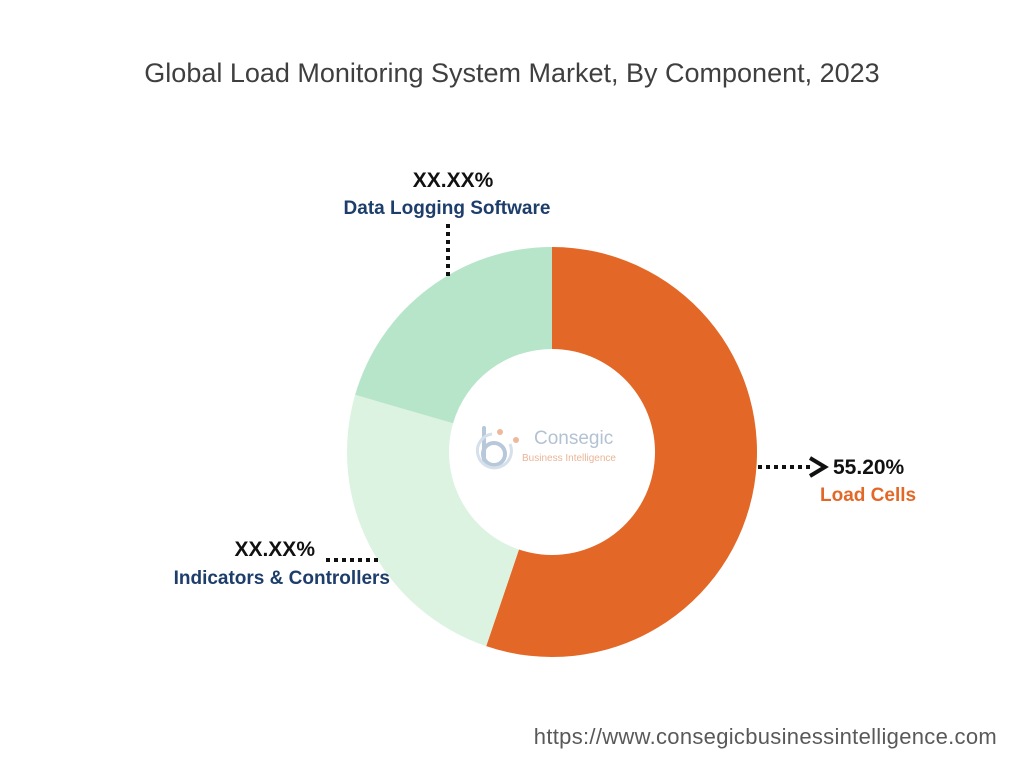 The width and height of the screenshot is (1024, 768). I want to click on arrow-head-icon, so click(818, 467).